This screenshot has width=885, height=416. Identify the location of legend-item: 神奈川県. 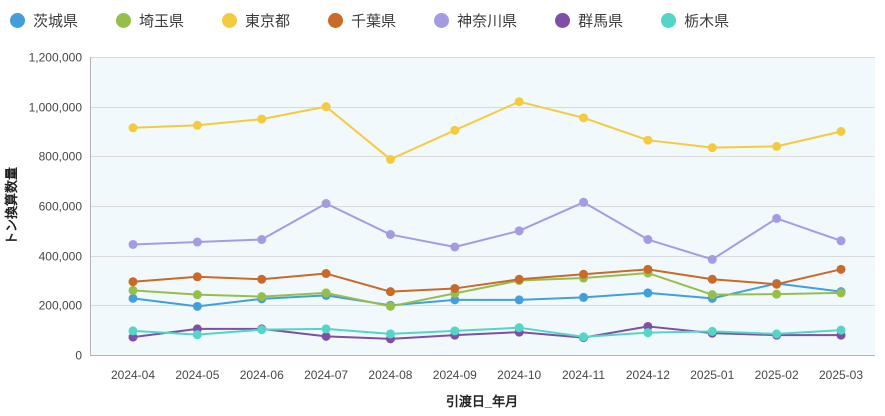
(475, 20).